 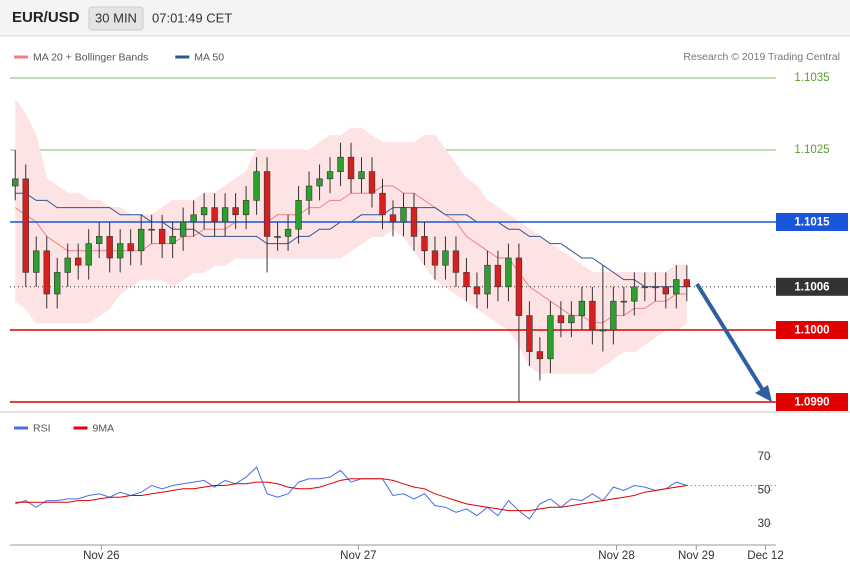 What do you see at coordinates (42, 428) in the screenshot?
I see `legend-label: RSI` at bounding box center [42, 428].